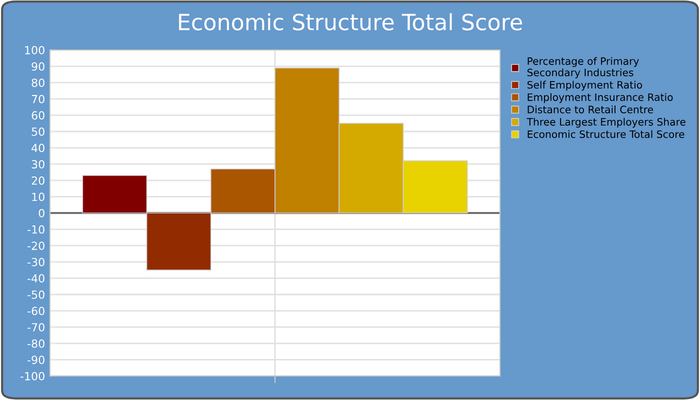  Describe the element at coordinates (350, 21) in the screenshot. I see `chart-title: Economic Structure Total Score` at that location.